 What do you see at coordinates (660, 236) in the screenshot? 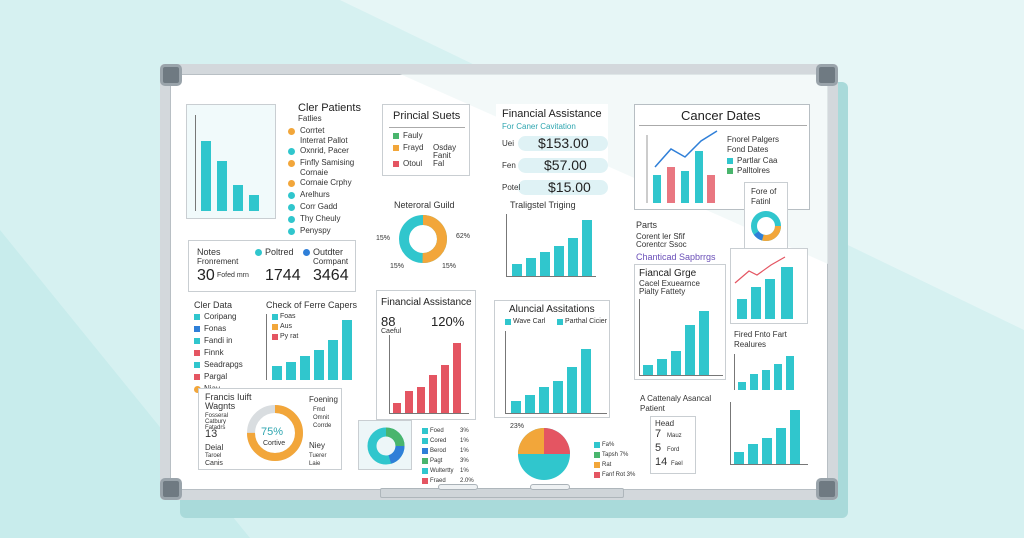
I see `partners-line: Corent ler Sfif` at bounding box center [660, 236].